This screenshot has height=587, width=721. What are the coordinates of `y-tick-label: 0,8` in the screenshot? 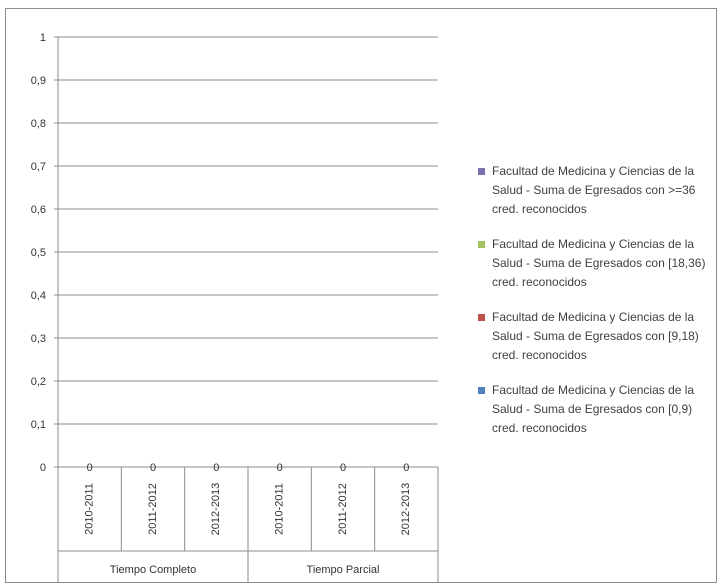 It's located at (38, 124).